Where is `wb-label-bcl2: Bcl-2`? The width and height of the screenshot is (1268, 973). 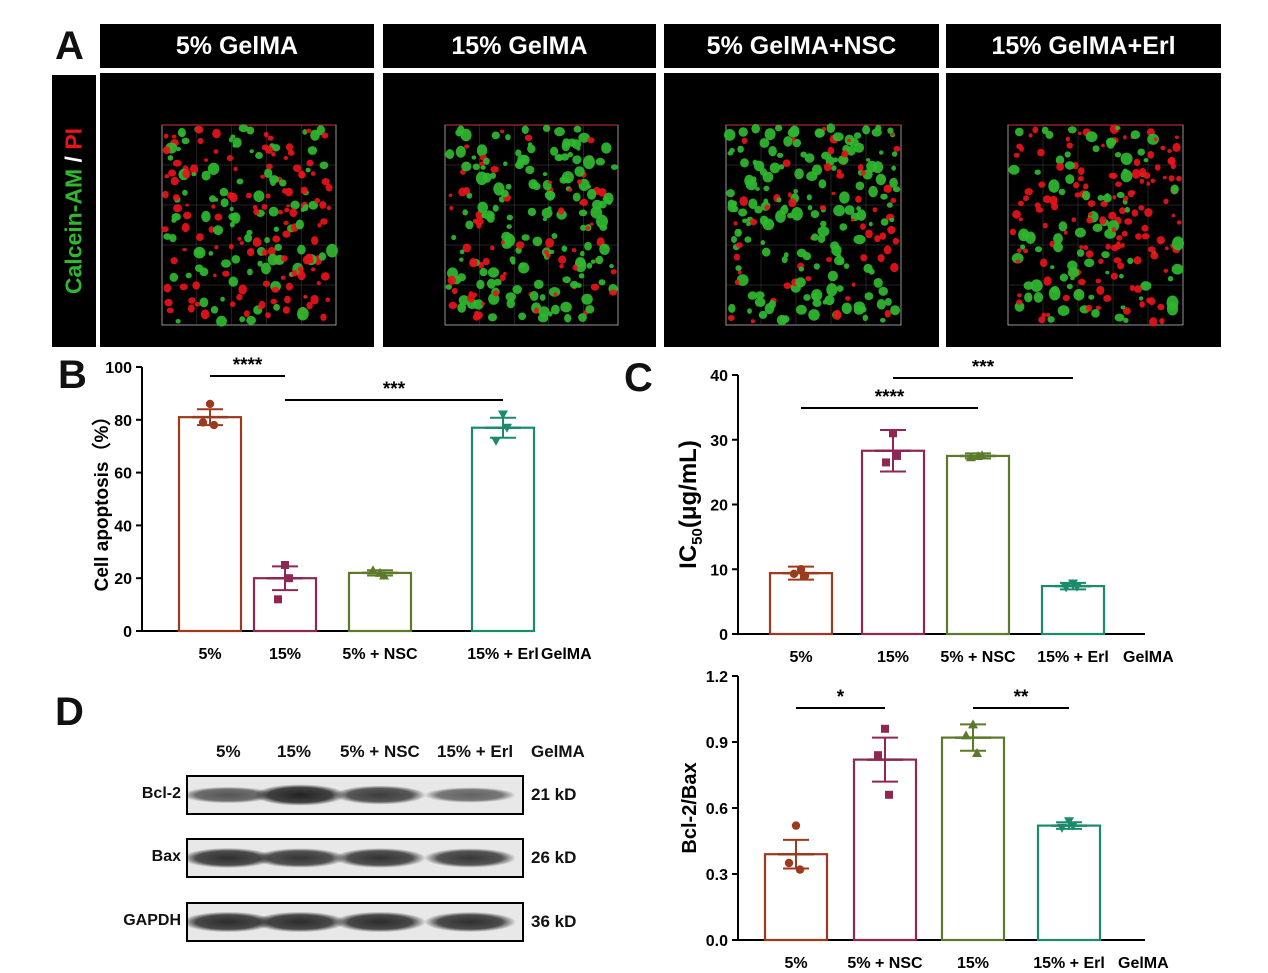
wb-label-bcl2: Bcl-2 is located at coordinates (161, 793).